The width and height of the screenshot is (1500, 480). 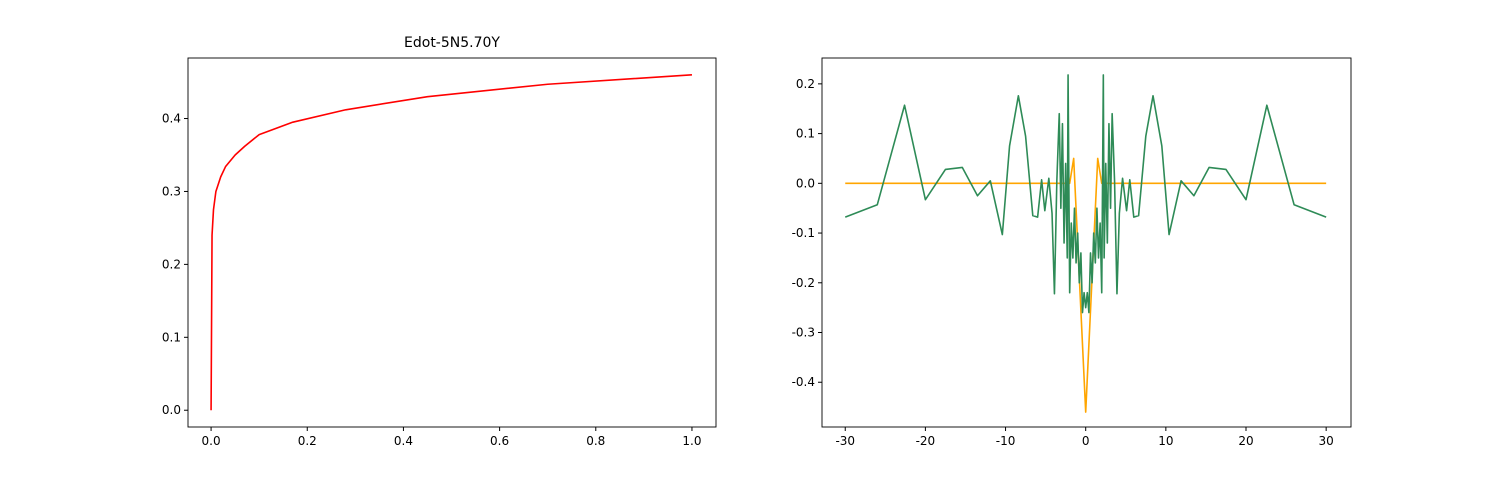 What do you see at coordinates (926, 441) in the screenshot?
I see `x-tick-label: -20` at bounding box center [926, 441].